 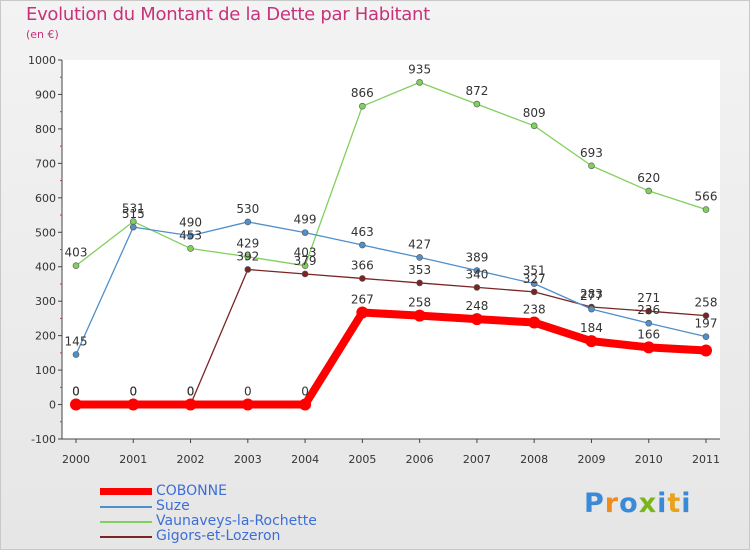 What do you see at coordinates (591, 153) in the screenshot?
I see `data-label: 693` at bounding box center [591, 153].